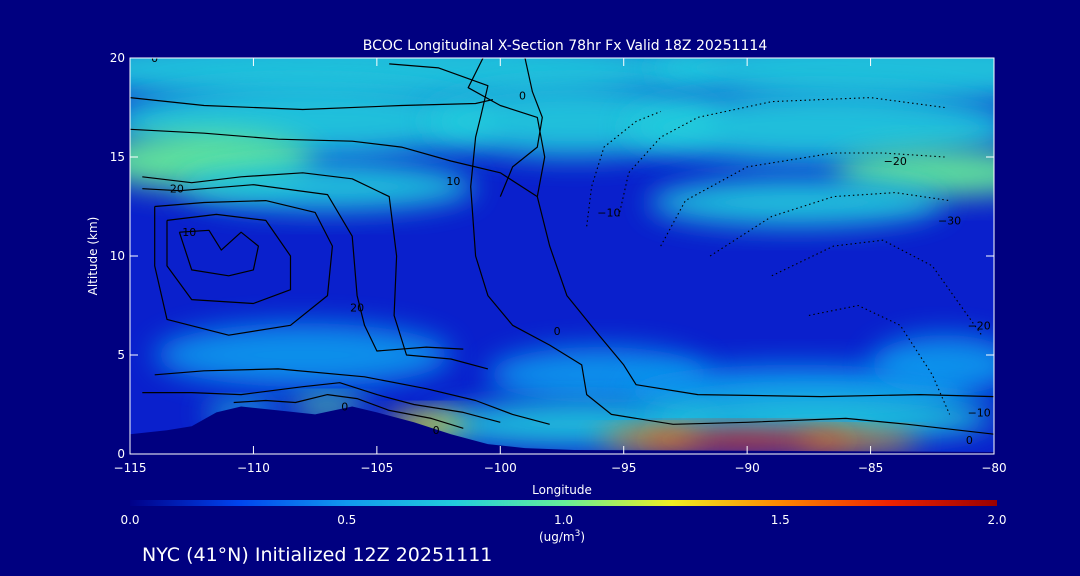 The width and height of the screenshot is (1080, 576). What do you see at coordinates (562, 430) in the screenshot?
I see `terrain-mask` at bounding box center [562, 430].